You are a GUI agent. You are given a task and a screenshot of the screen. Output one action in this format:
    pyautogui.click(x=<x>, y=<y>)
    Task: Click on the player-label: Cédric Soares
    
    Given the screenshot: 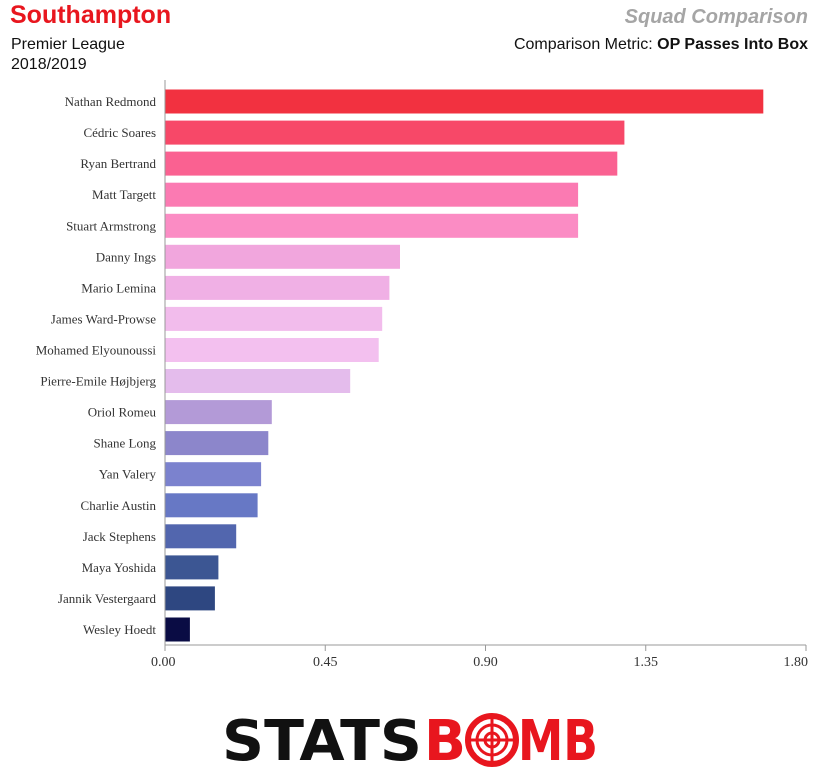 What is the action you would take?
    pyautogui.click(x=119, y=132)
    